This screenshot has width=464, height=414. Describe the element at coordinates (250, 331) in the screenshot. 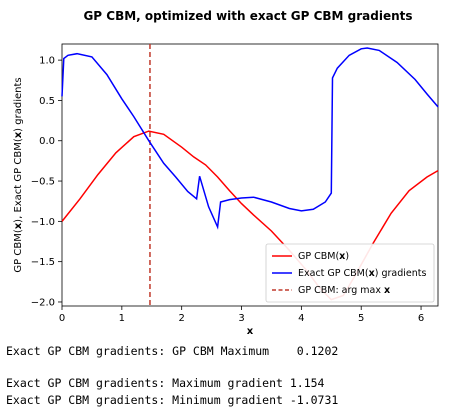

I see `x-axis-label: x` at that location.